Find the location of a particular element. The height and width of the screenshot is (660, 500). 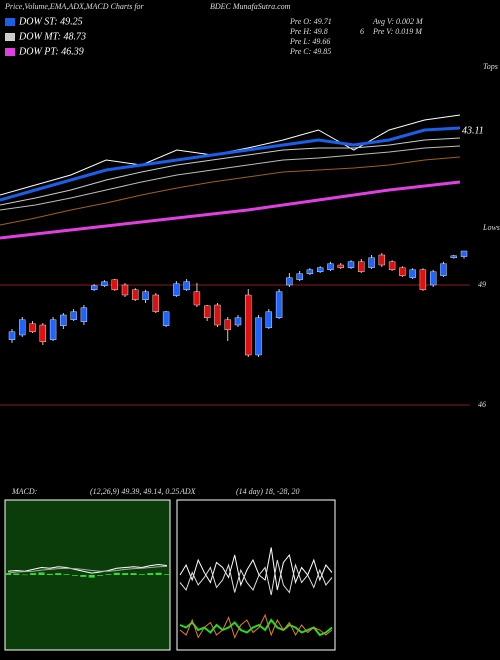

quote-high: Pre H: 49.8 is located at coordinates (308, 31).